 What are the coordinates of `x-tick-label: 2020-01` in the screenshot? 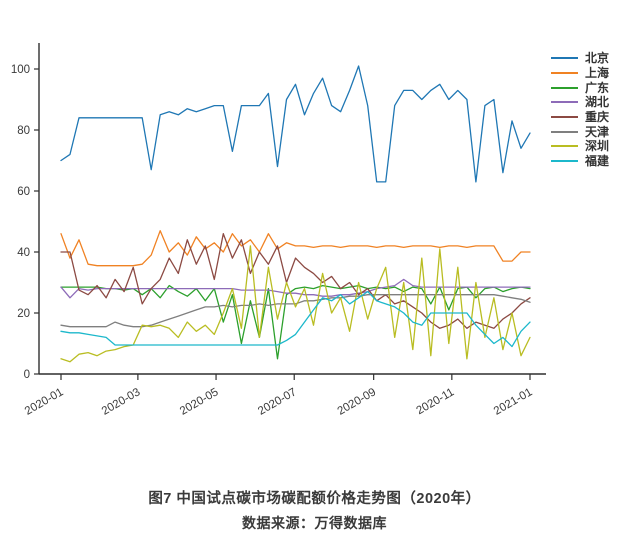 It's located at (44, 402).